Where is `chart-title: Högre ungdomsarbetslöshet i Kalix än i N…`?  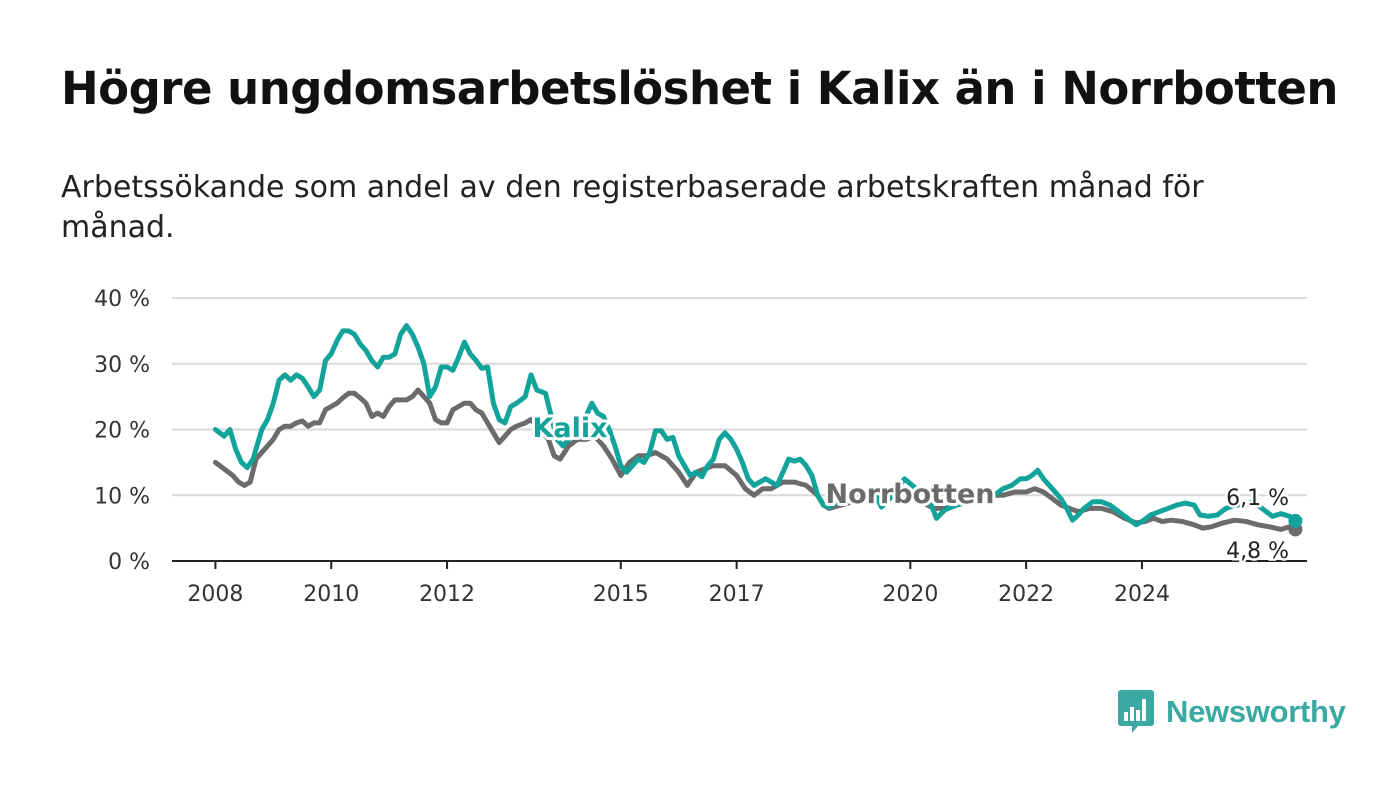 chart-title: Högre ungdomsarbetslöshet i Kalix än i N… is located at coordinates (699, 88).